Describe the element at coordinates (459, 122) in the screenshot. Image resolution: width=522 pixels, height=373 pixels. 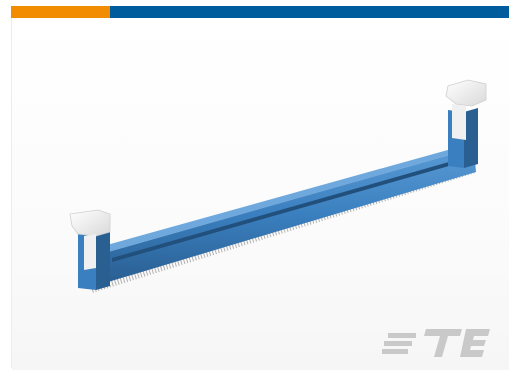
I see `right-latch-slot` at that location.